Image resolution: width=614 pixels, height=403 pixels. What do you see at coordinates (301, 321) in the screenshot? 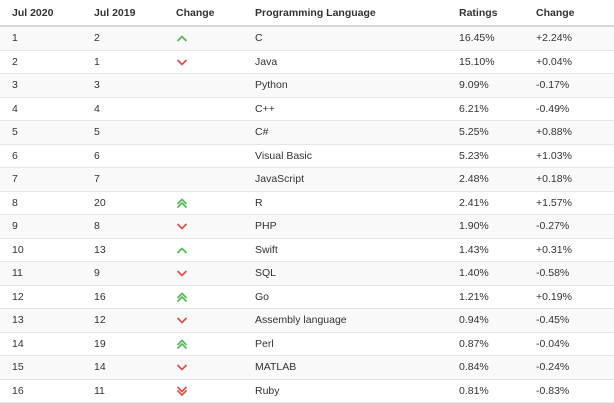
I see `language-name: Assembly language` at bounding box center [301, 321].